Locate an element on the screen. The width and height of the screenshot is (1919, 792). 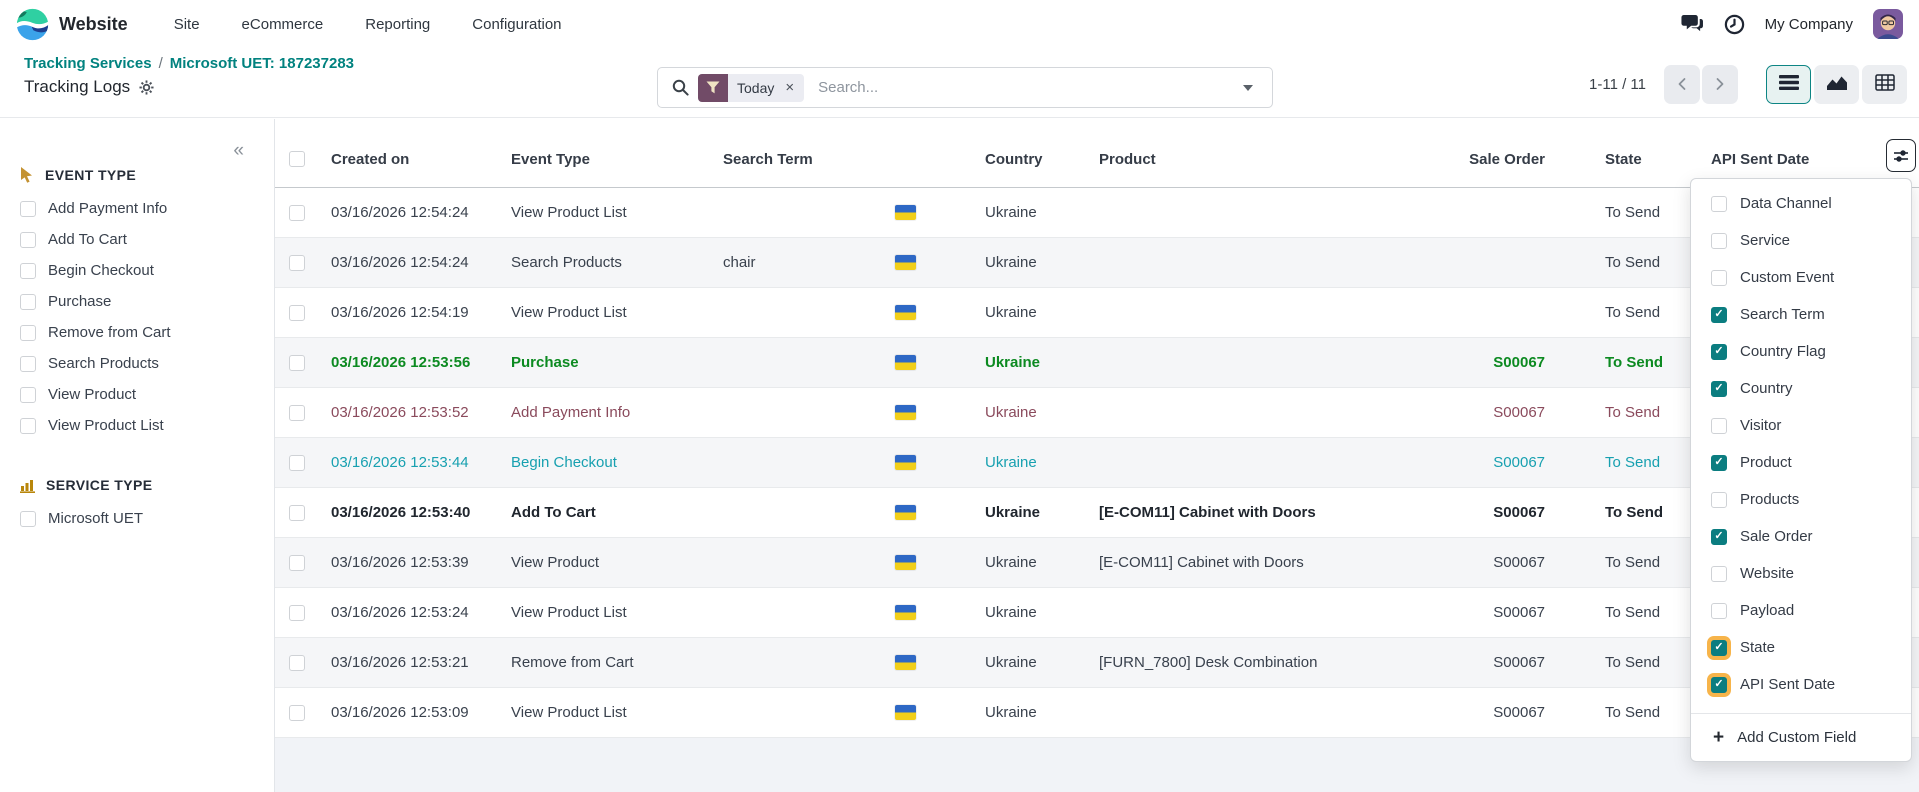
gear-icon is located at coordinates (146, 87).